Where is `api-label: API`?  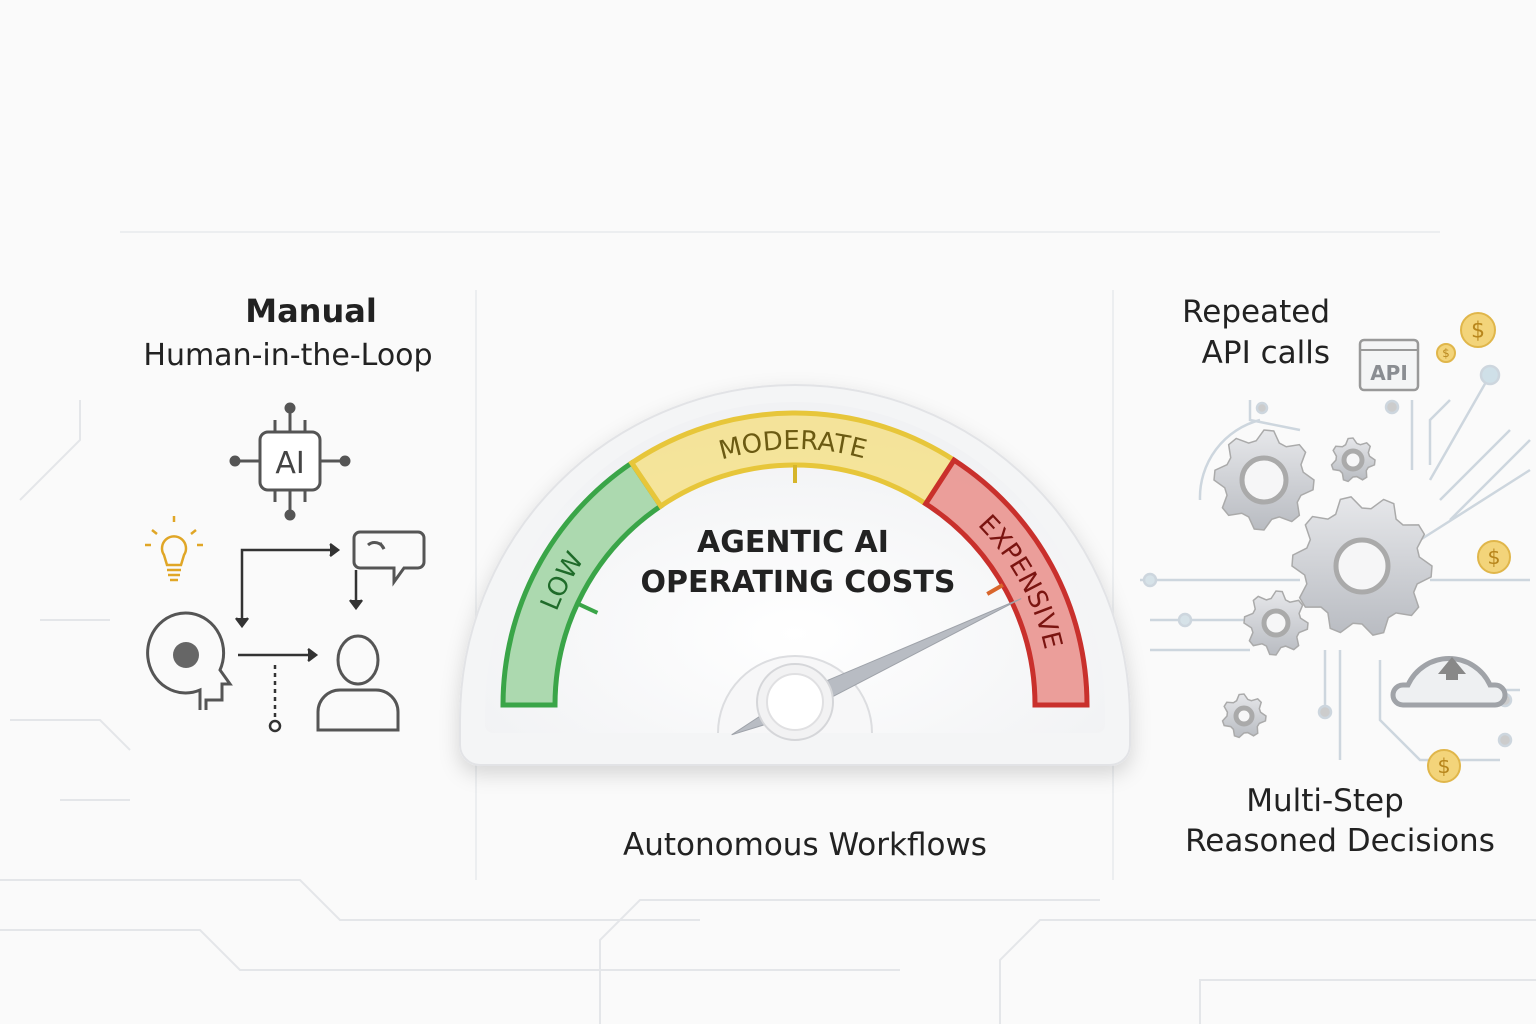 api-label: API is located at coordinates (1389, 373).